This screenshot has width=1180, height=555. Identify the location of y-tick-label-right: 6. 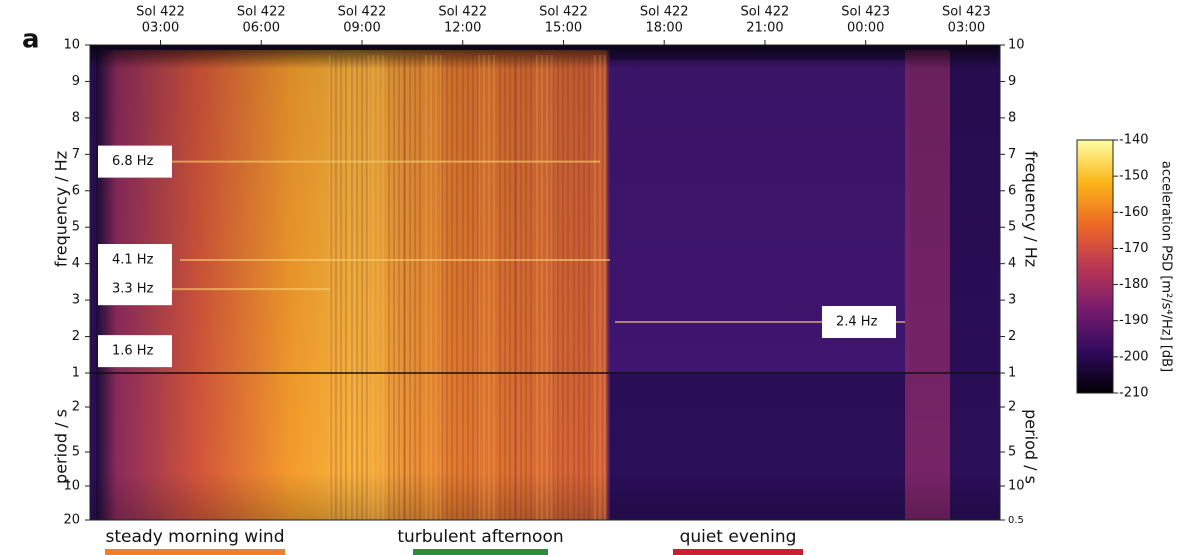
(1012, 190).